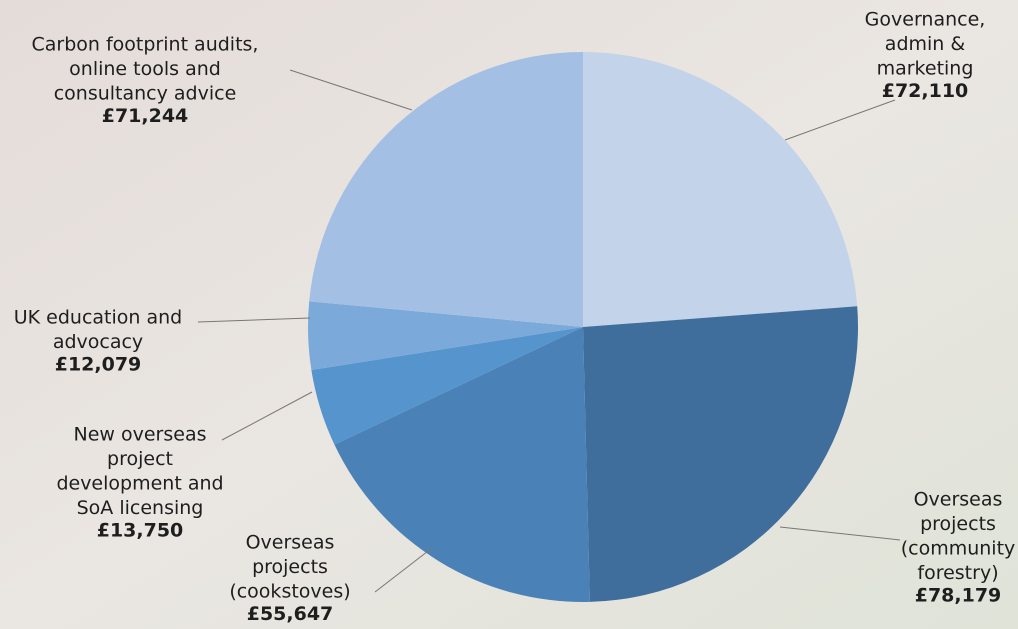 This screenshot has width=1018, height=629. I want to click on slice-label: project, so click(140, 459).